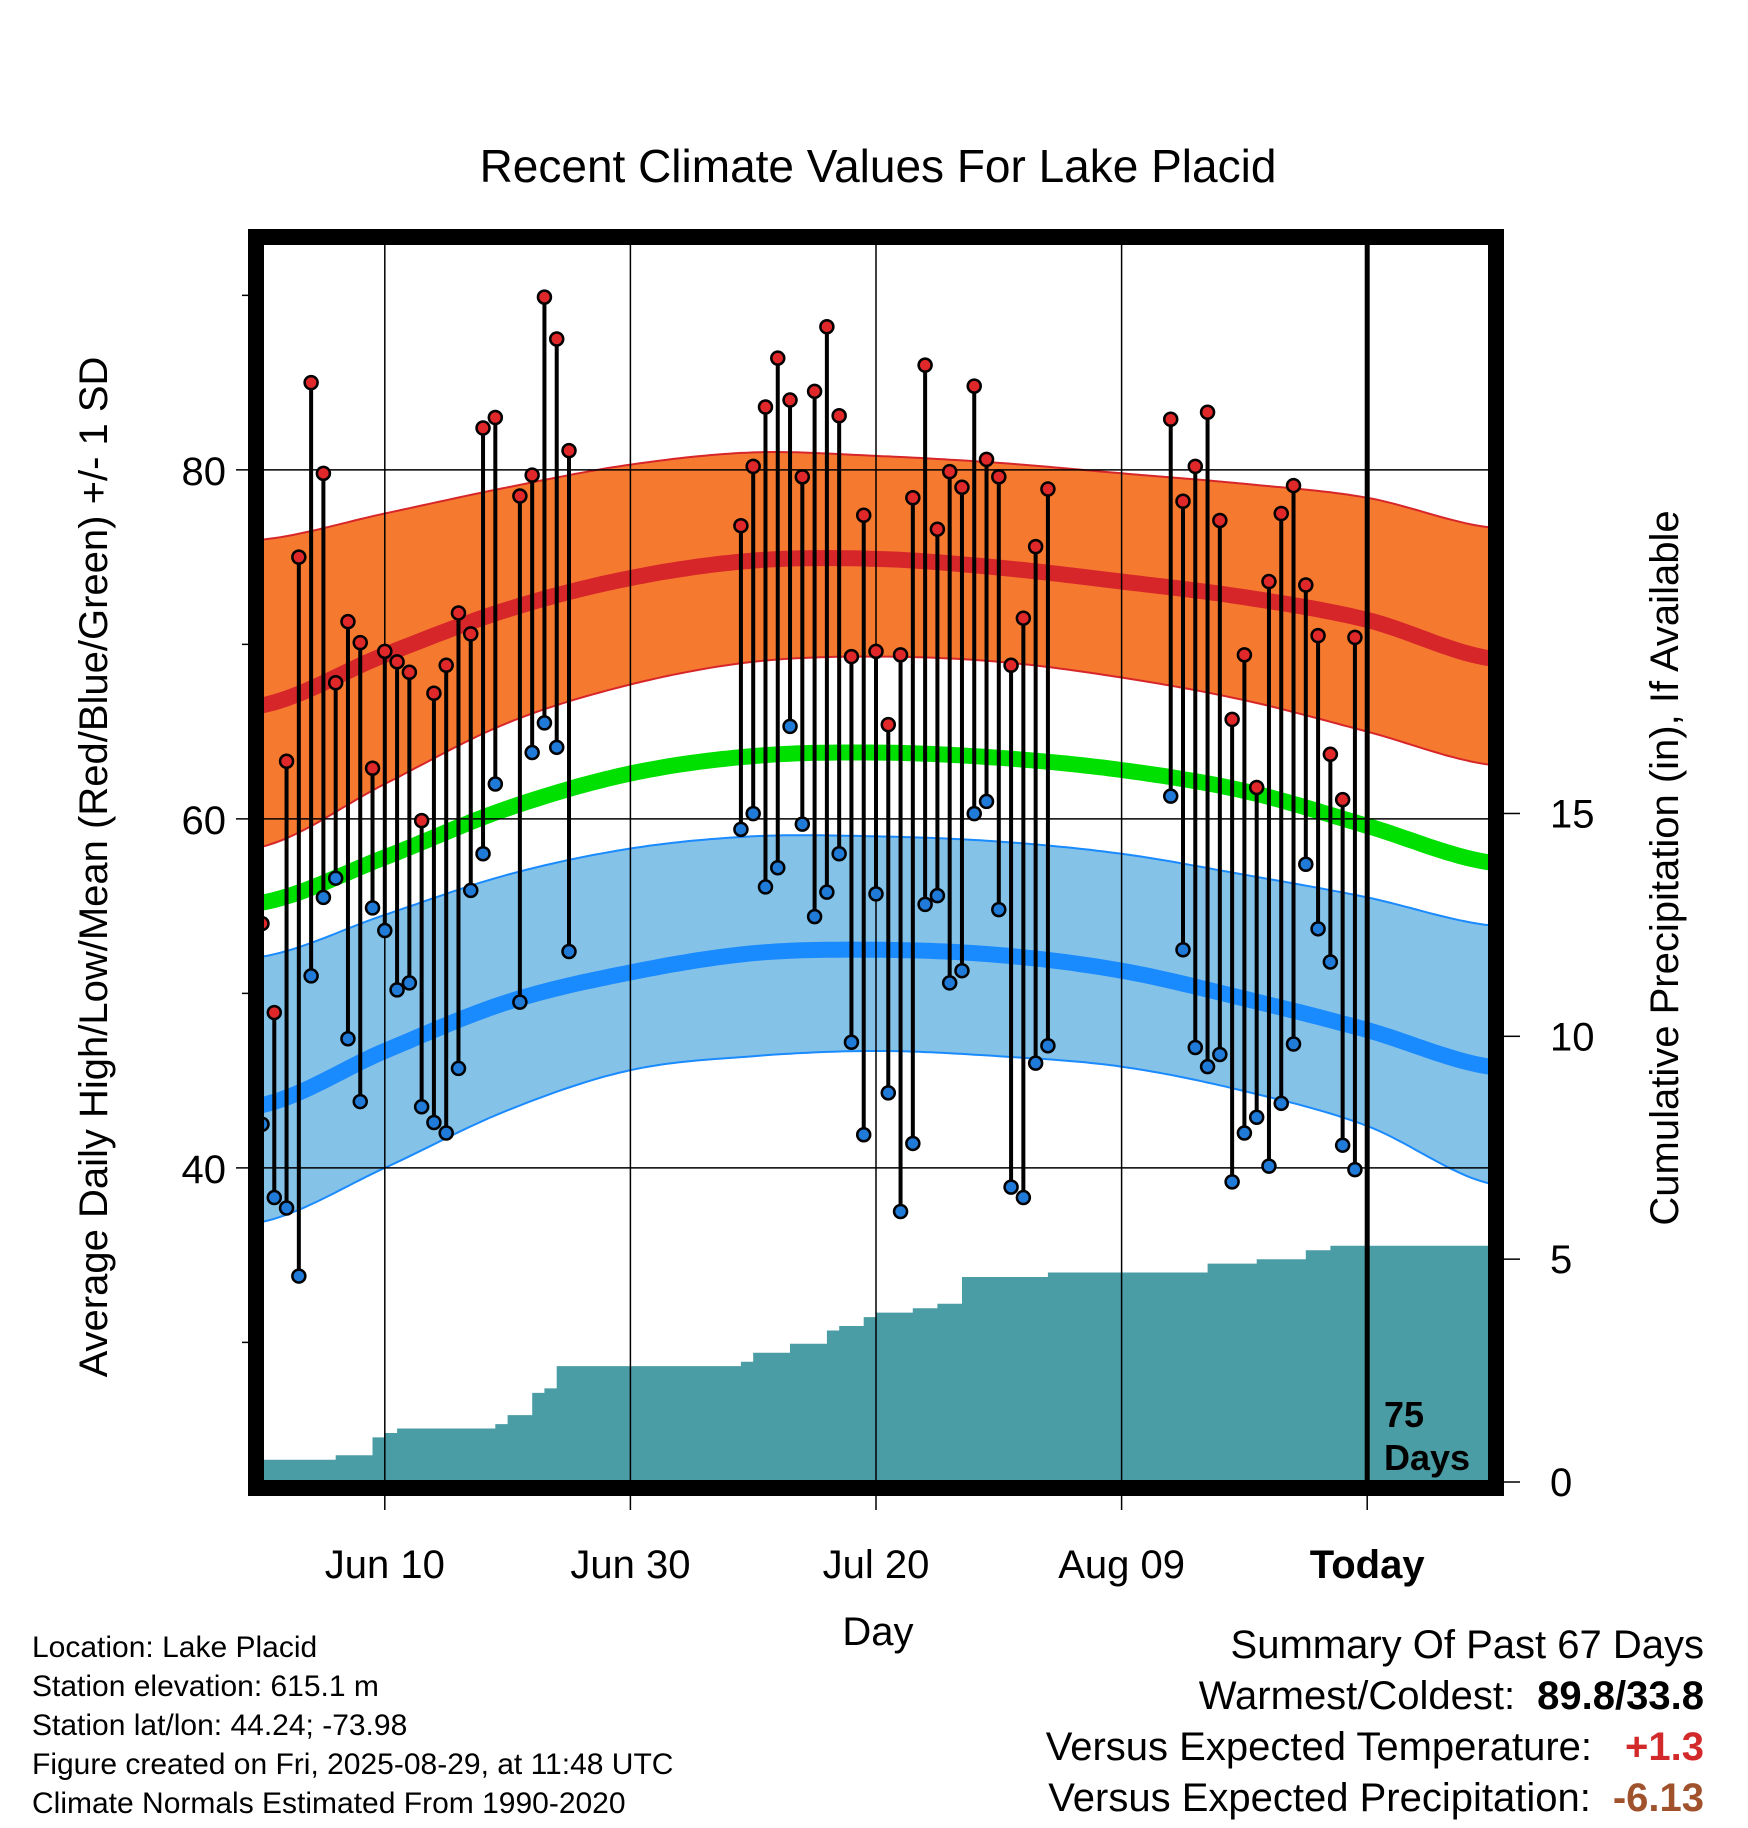  Describe the element at coordinates (1121, 1565) in the screenshot. I see `x-tick-label: Aug 09` at that location.